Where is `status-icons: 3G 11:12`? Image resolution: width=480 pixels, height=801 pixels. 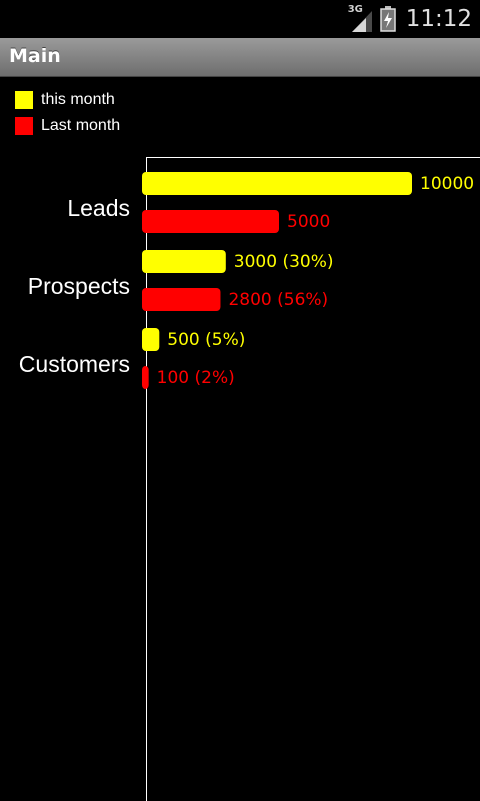
status-icons: 3G 11:12 is located at coordinates (410, 19).